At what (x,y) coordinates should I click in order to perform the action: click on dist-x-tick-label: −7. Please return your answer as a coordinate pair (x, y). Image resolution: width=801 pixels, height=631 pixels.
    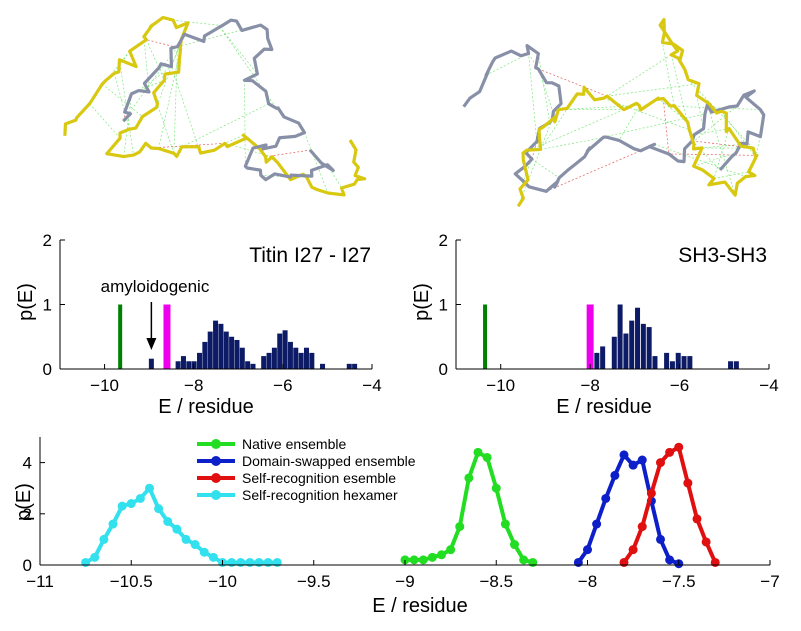
    Looking at the image, I should click on (769, 581).